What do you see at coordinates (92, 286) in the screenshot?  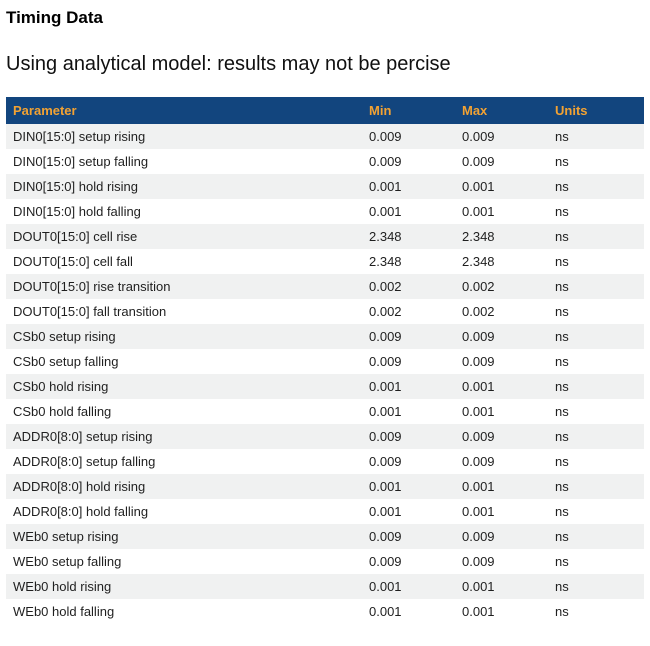 I see `parameter-cell: DOUT0[15:0] rise transition` at bounding box center [92, 286].